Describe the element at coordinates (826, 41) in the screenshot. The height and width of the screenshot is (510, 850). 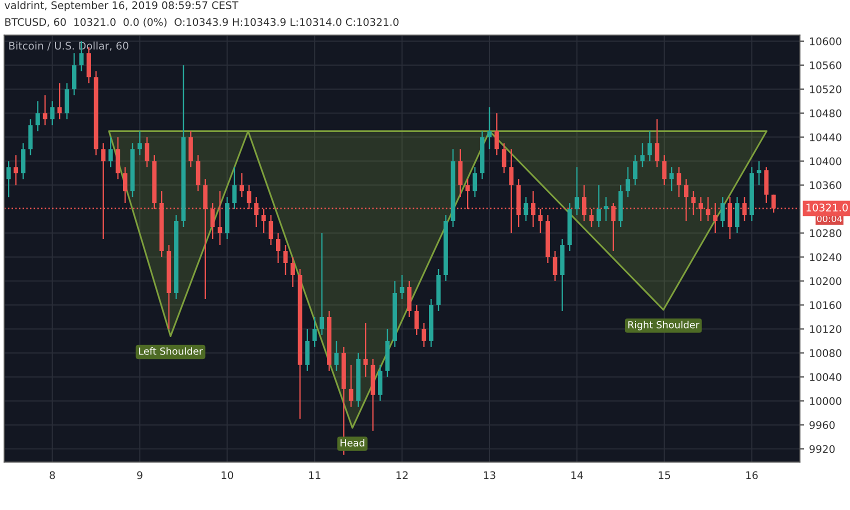
I see `y-tick-label: 10600` at that location.